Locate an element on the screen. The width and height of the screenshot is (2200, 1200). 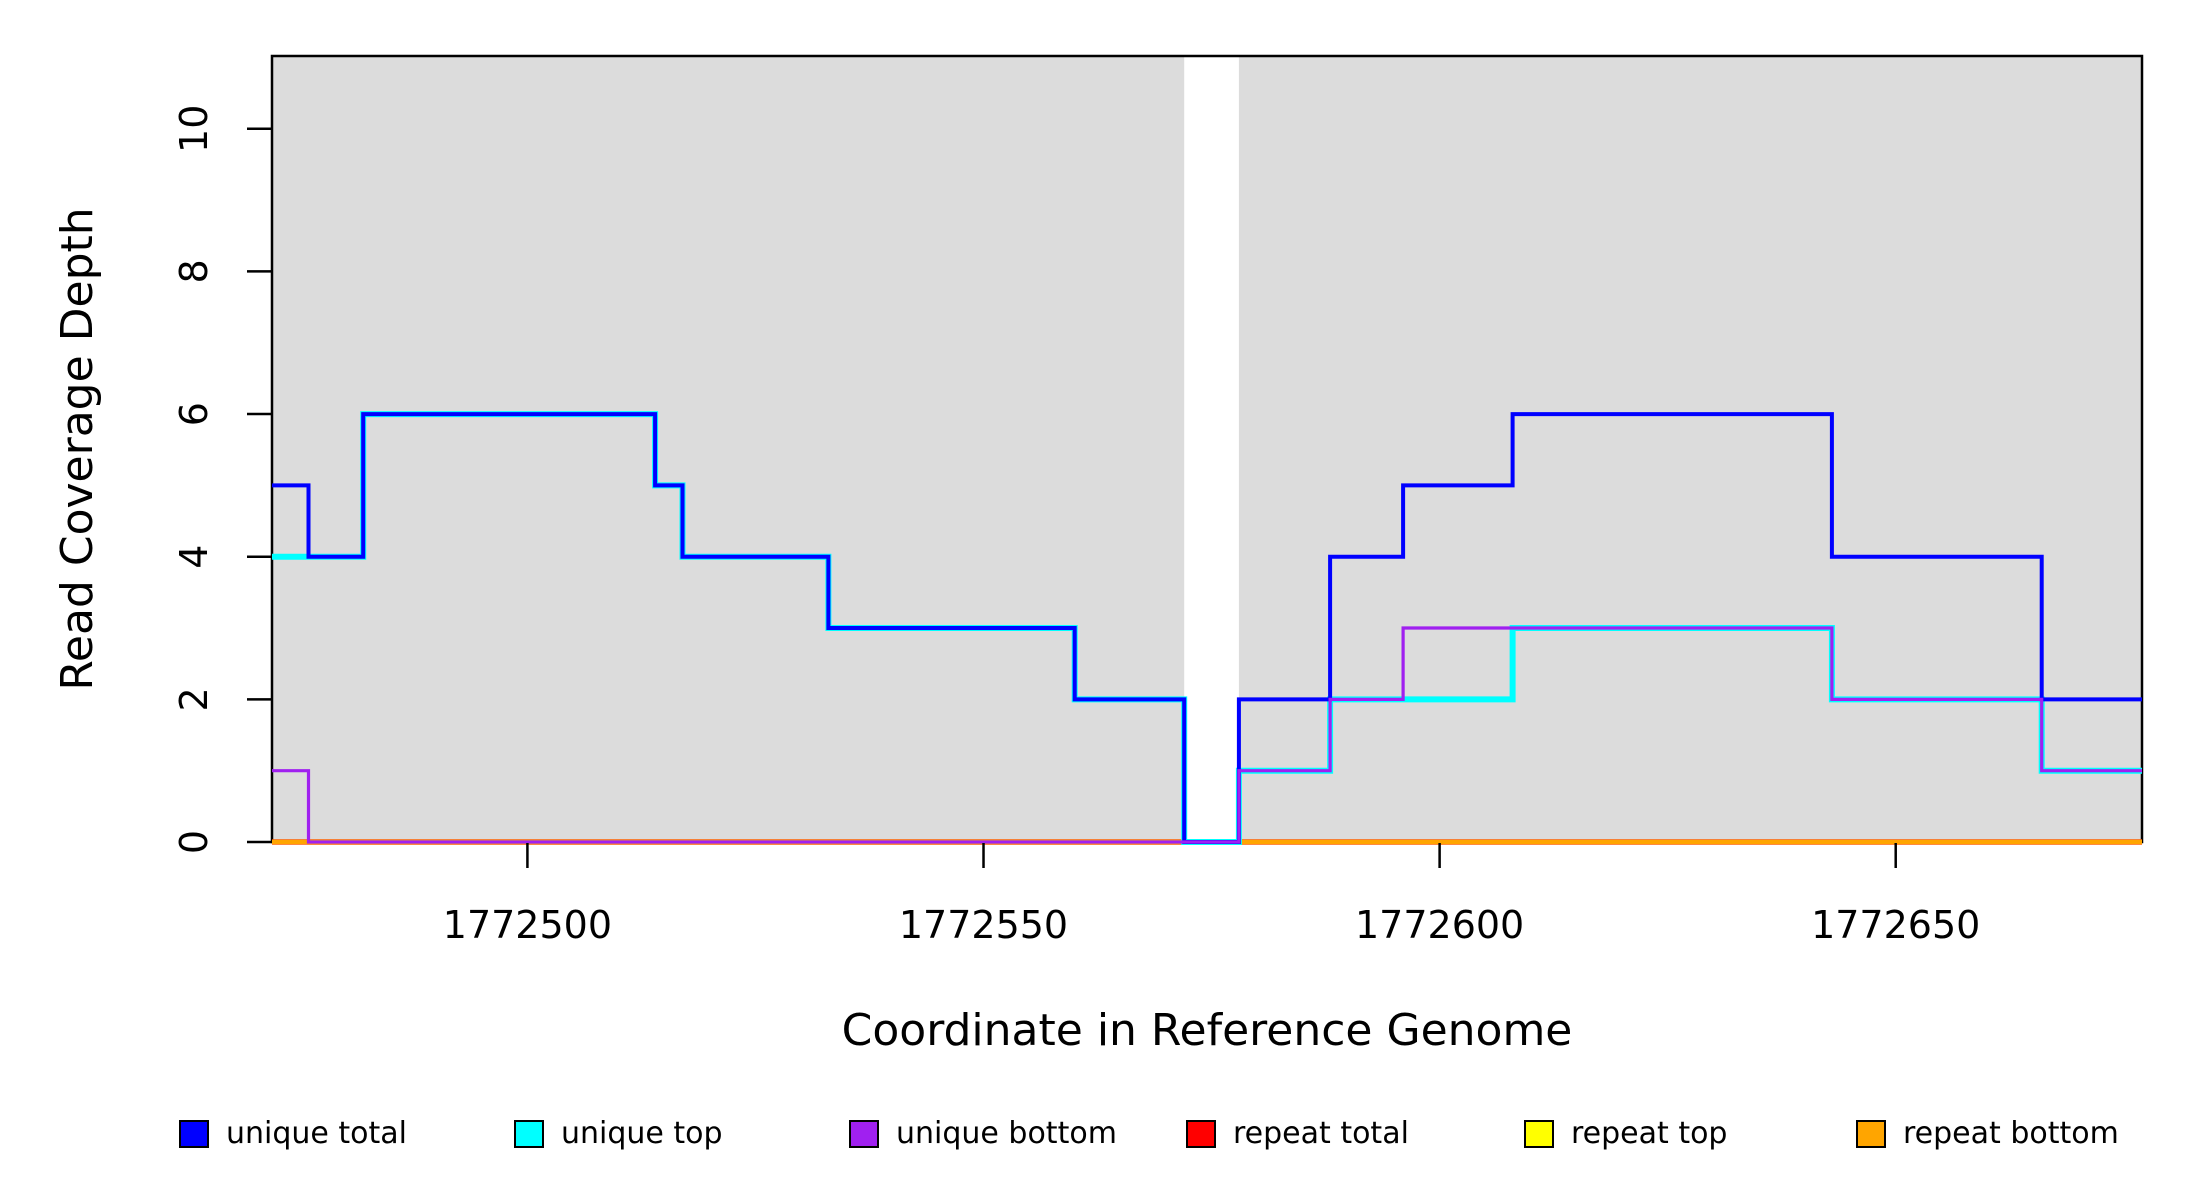
legend-label-unique-total: unique total is located at coordinates (316, 1133).